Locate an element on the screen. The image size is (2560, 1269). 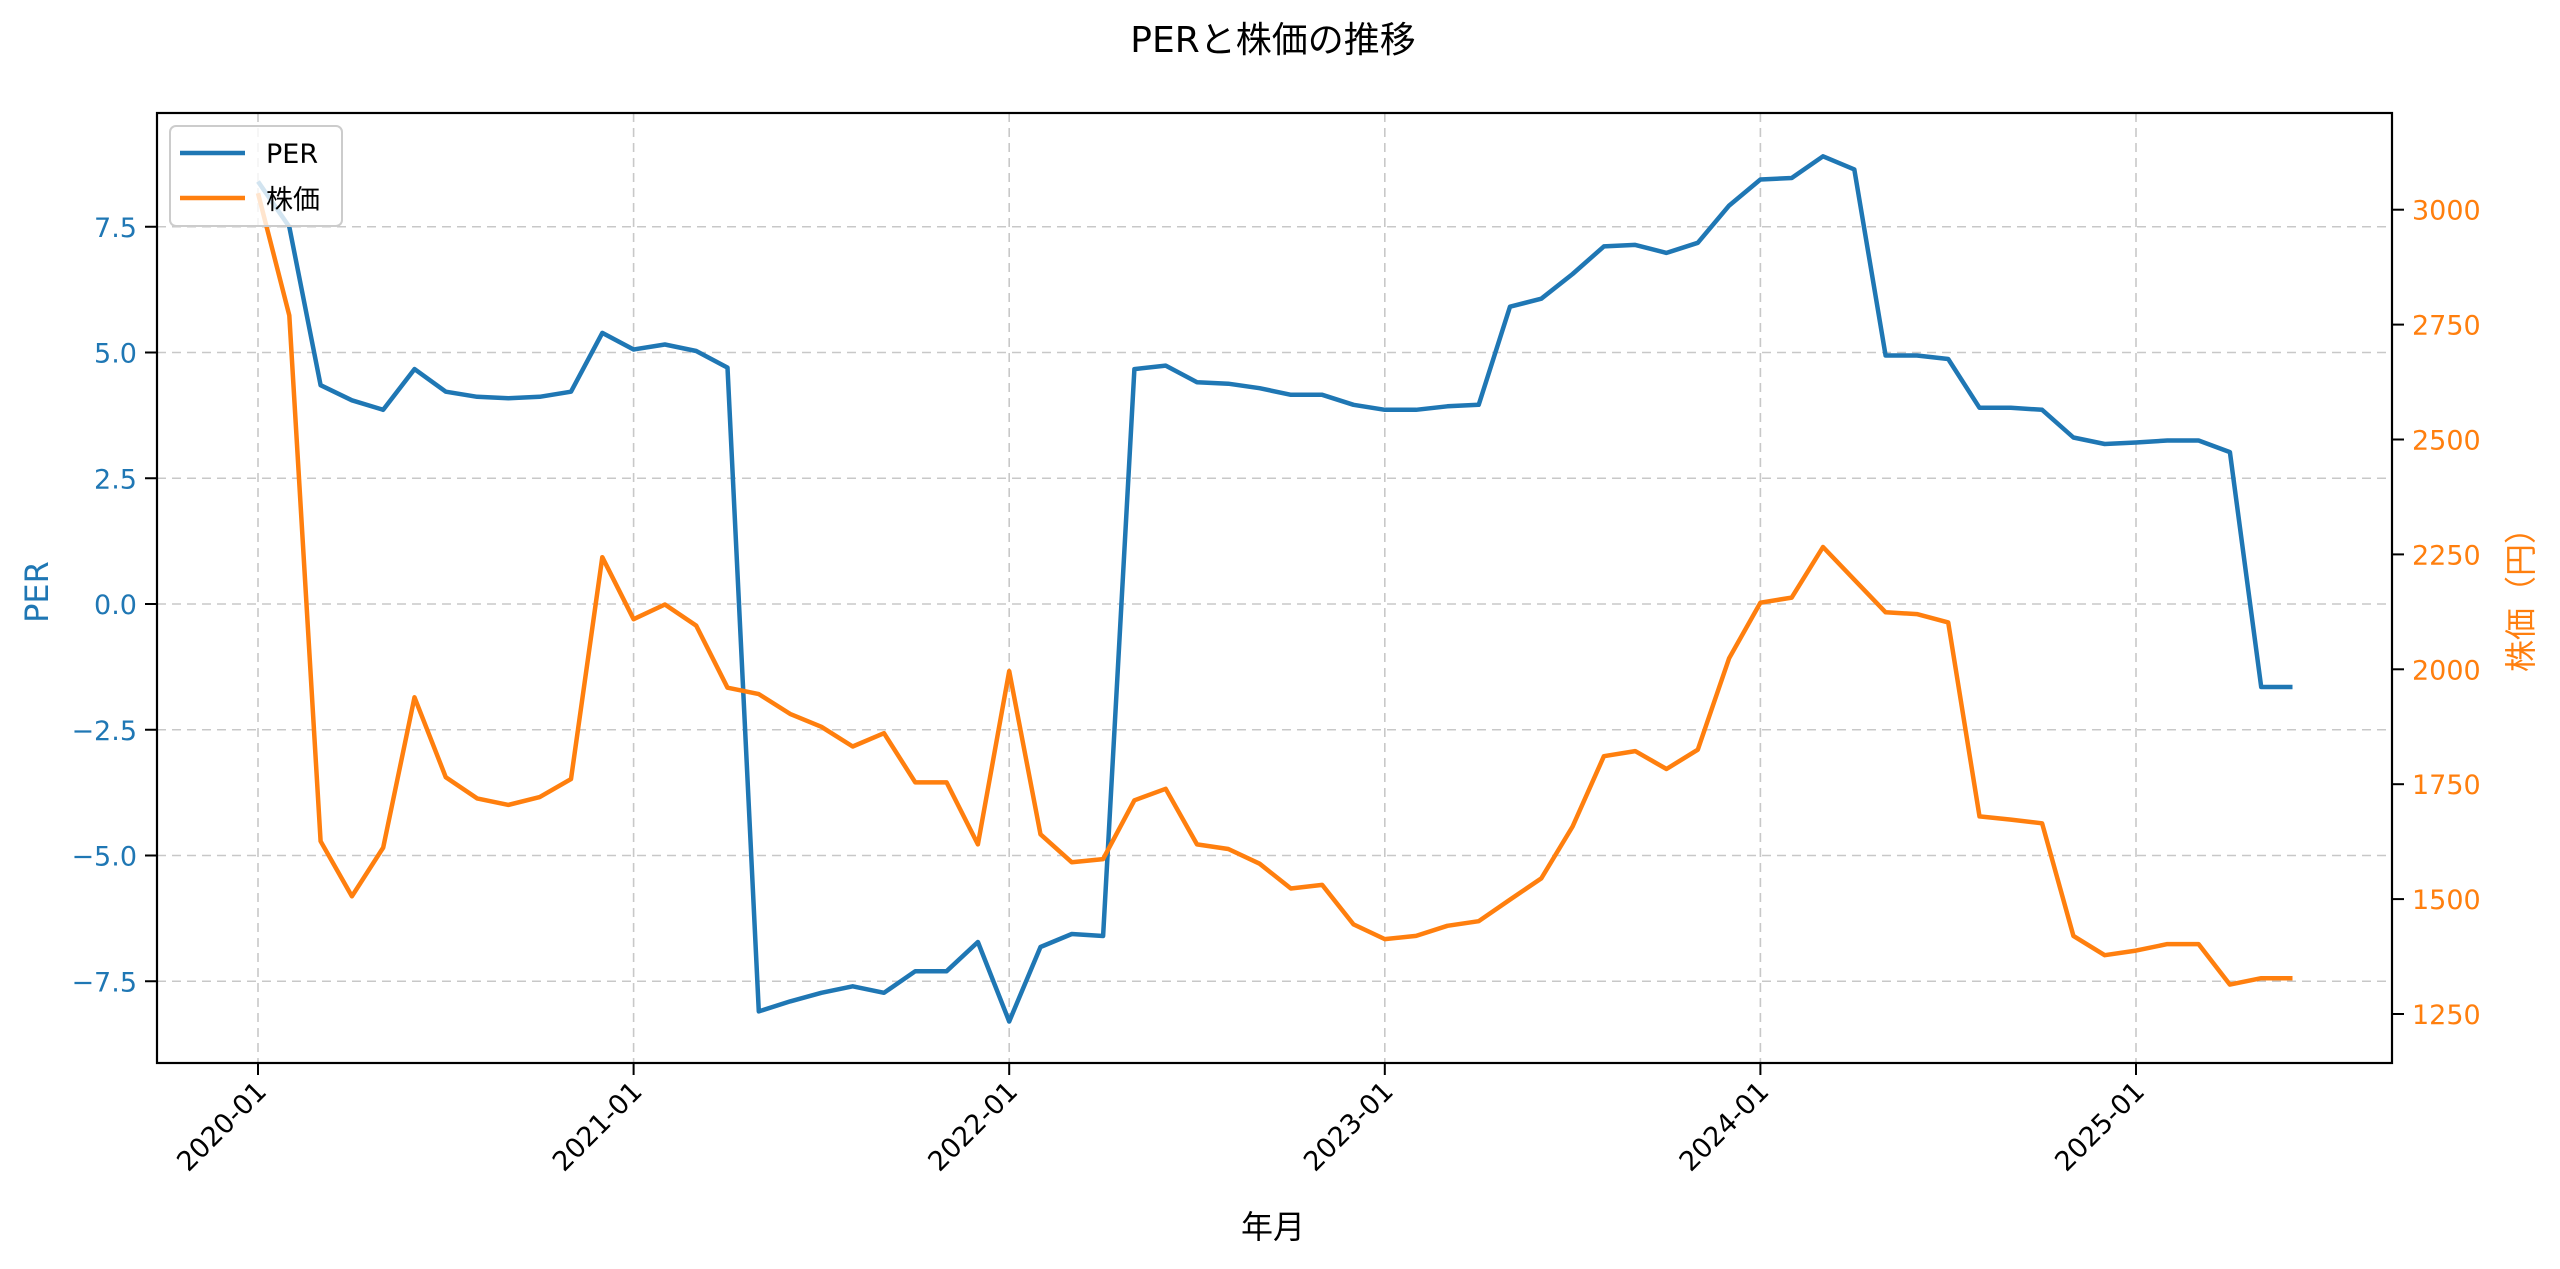
right-tick-label: 2750 is located at coordinates (2446, 326).